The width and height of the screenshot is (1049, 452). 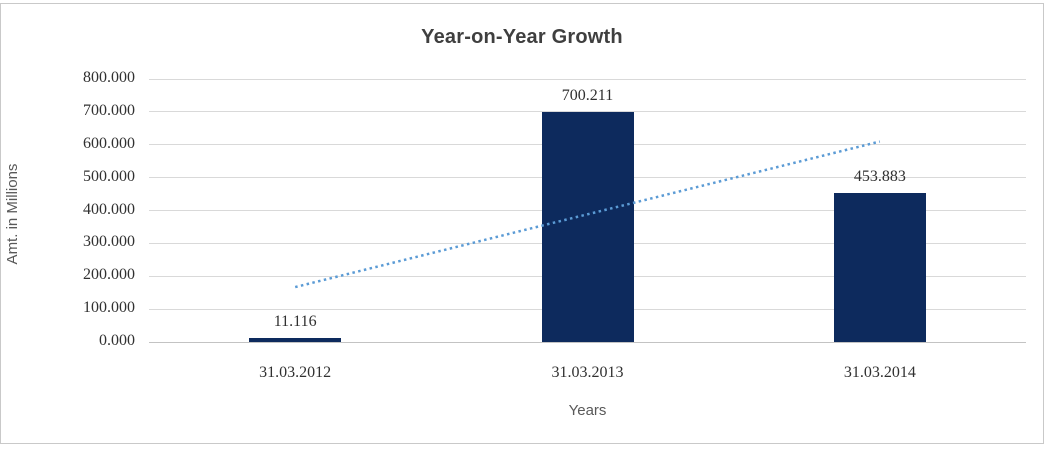 I want to click on y-tick-label: 300.000, so click(x=109, y=242).